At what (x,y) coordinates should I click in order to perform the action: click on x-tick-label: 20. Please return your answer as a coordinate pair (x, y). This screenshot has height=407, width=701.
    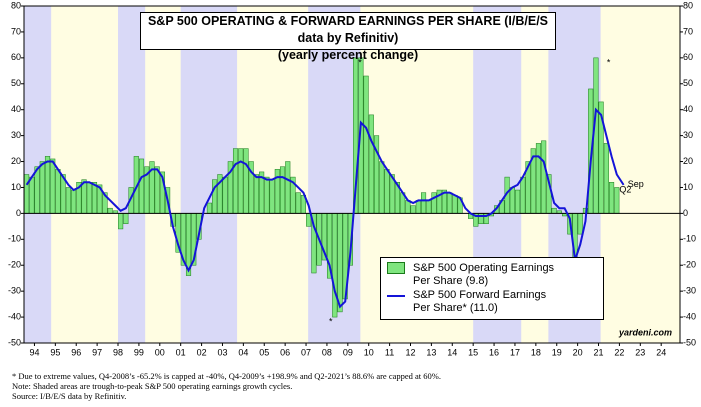
    Looking at the image, I should click on (578, 352).